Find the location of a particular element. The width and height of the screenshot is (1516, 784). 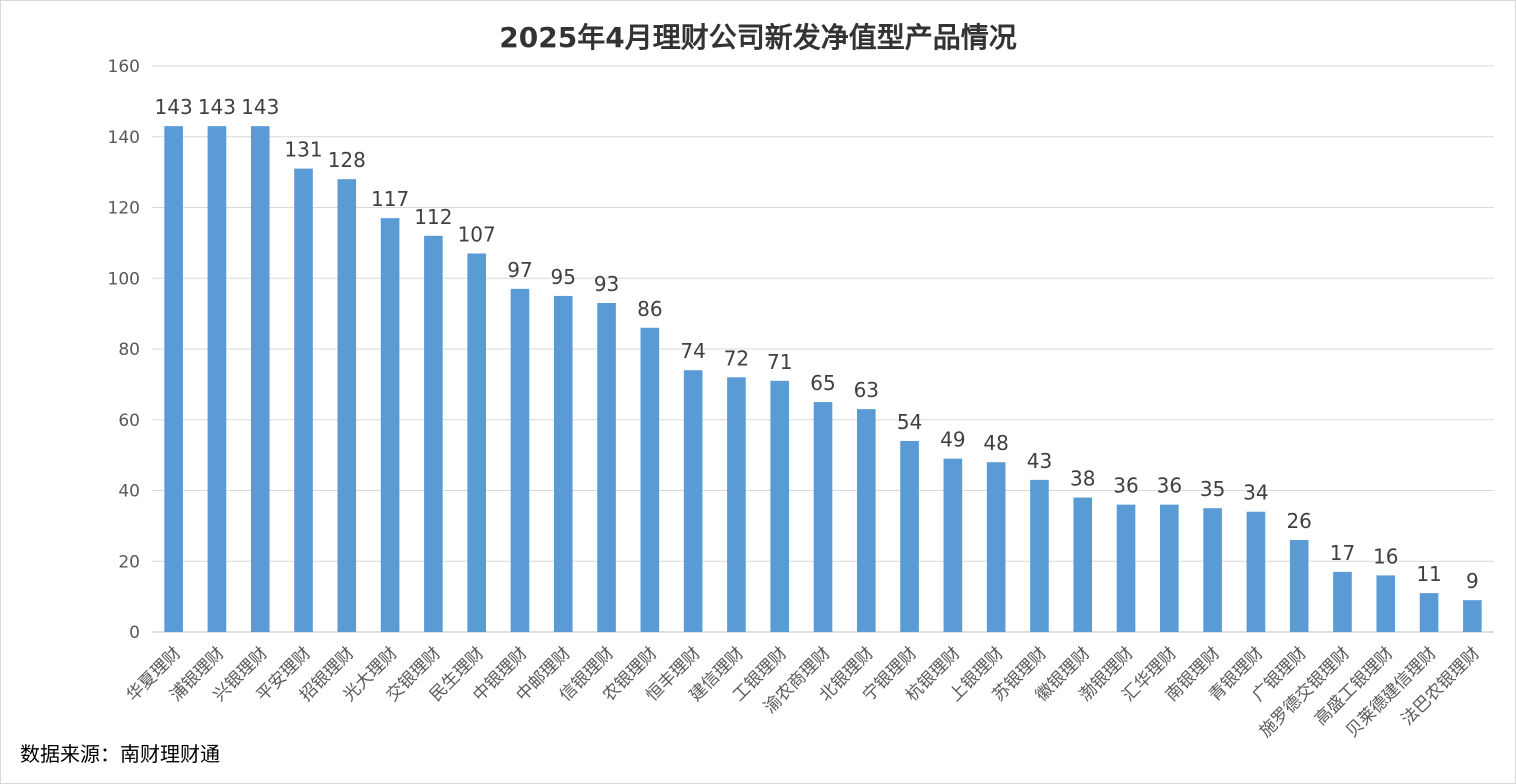

y-tick-label: 80 is located at coordinates (129, 350).